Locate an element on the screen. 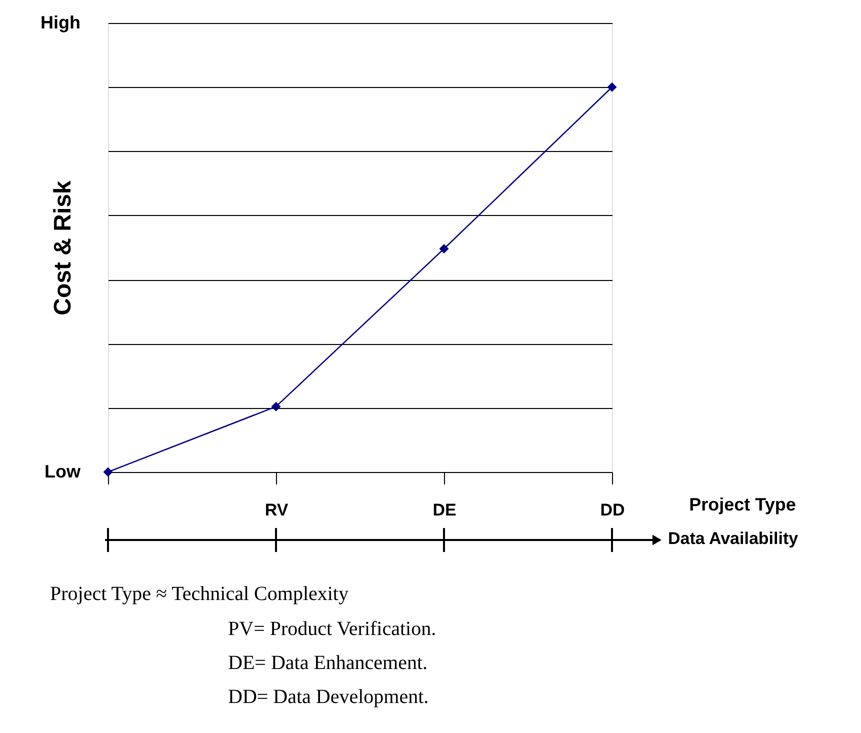 This screenshot has height=733, width=861. text: High is located at coordinates (60, 22).